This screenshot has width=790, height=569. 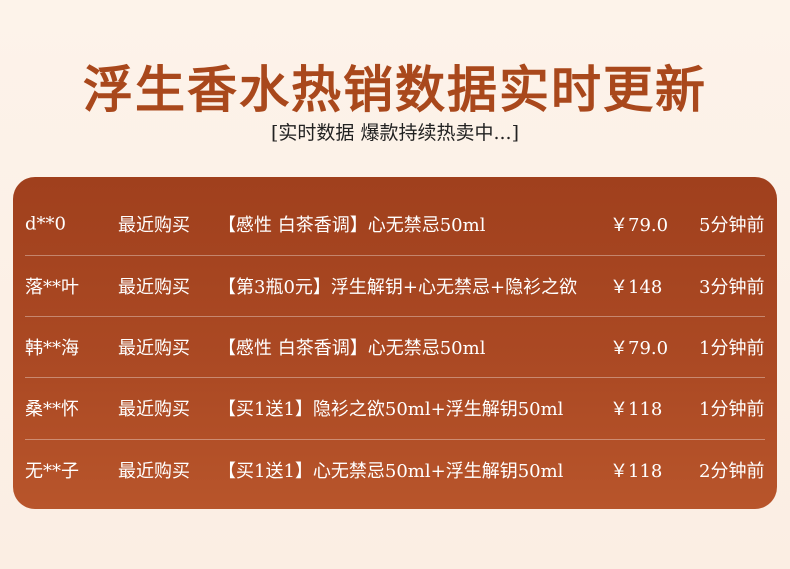 I want to click on buyer-name: 无**子, so click(x=52, y=471).